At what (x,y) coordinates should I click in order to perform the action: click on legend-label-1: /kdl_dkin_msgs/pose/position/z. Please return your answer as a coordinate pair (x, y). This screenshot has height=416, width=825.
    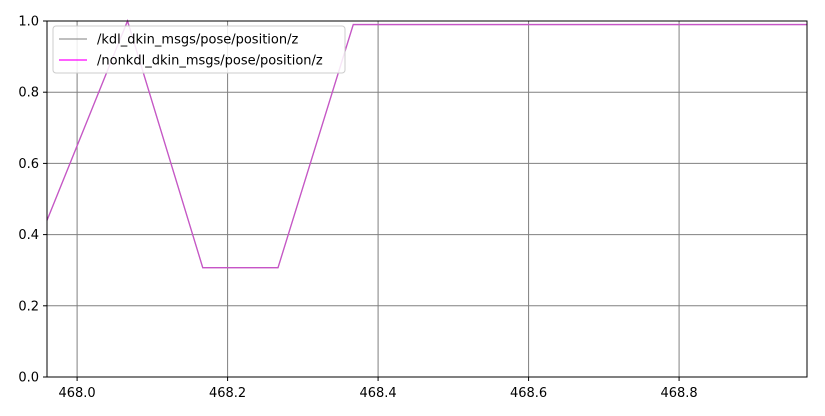
    Looking at the image, I should click on (197, 40).